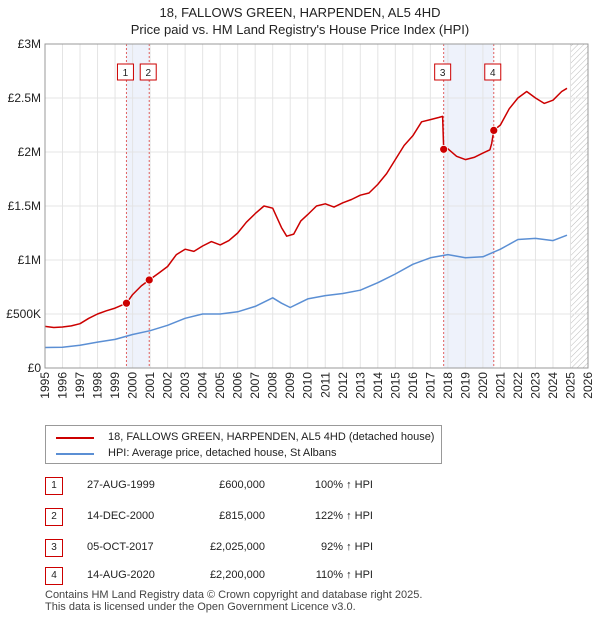 This screenshot has height=620, width=600. Describe the element at coordinates (325, 385) in the screenshot. I see `x-tick-label: 2011` at that location.